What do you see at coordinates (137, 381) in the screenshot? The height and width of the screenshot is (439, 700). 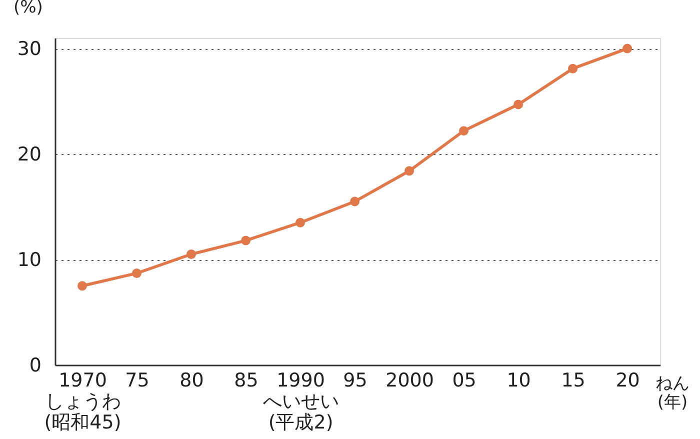 I see `x-tick-label: 75` at bounding box center [137, 381].